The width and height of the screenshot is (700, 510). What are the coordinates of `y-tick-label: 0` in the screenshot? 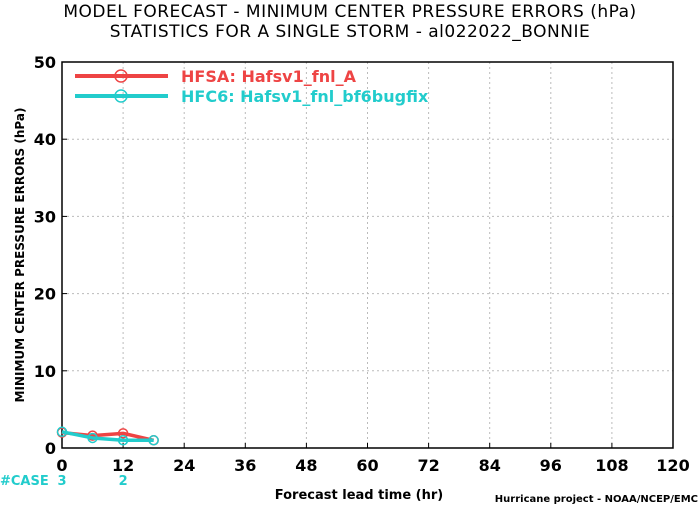 It's located at (50, 448).